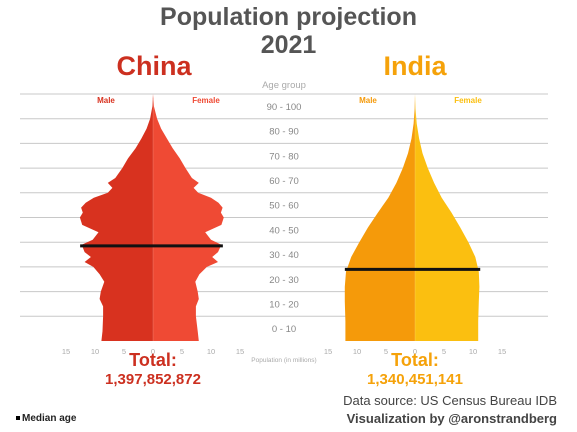  What do you see at coordinates (188, 217) in the screenshot?
I see `china-female-area` at bounding box center [188, 217].